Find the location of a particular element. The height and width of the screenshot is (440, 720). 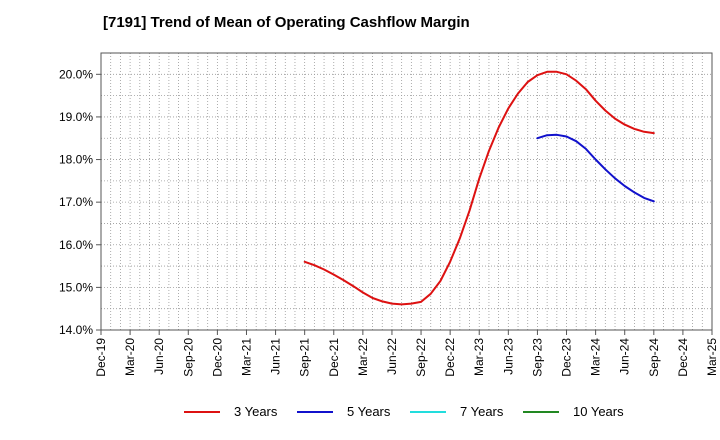

x-tick-label: Sep-22 is located at coordinates (421, 357).